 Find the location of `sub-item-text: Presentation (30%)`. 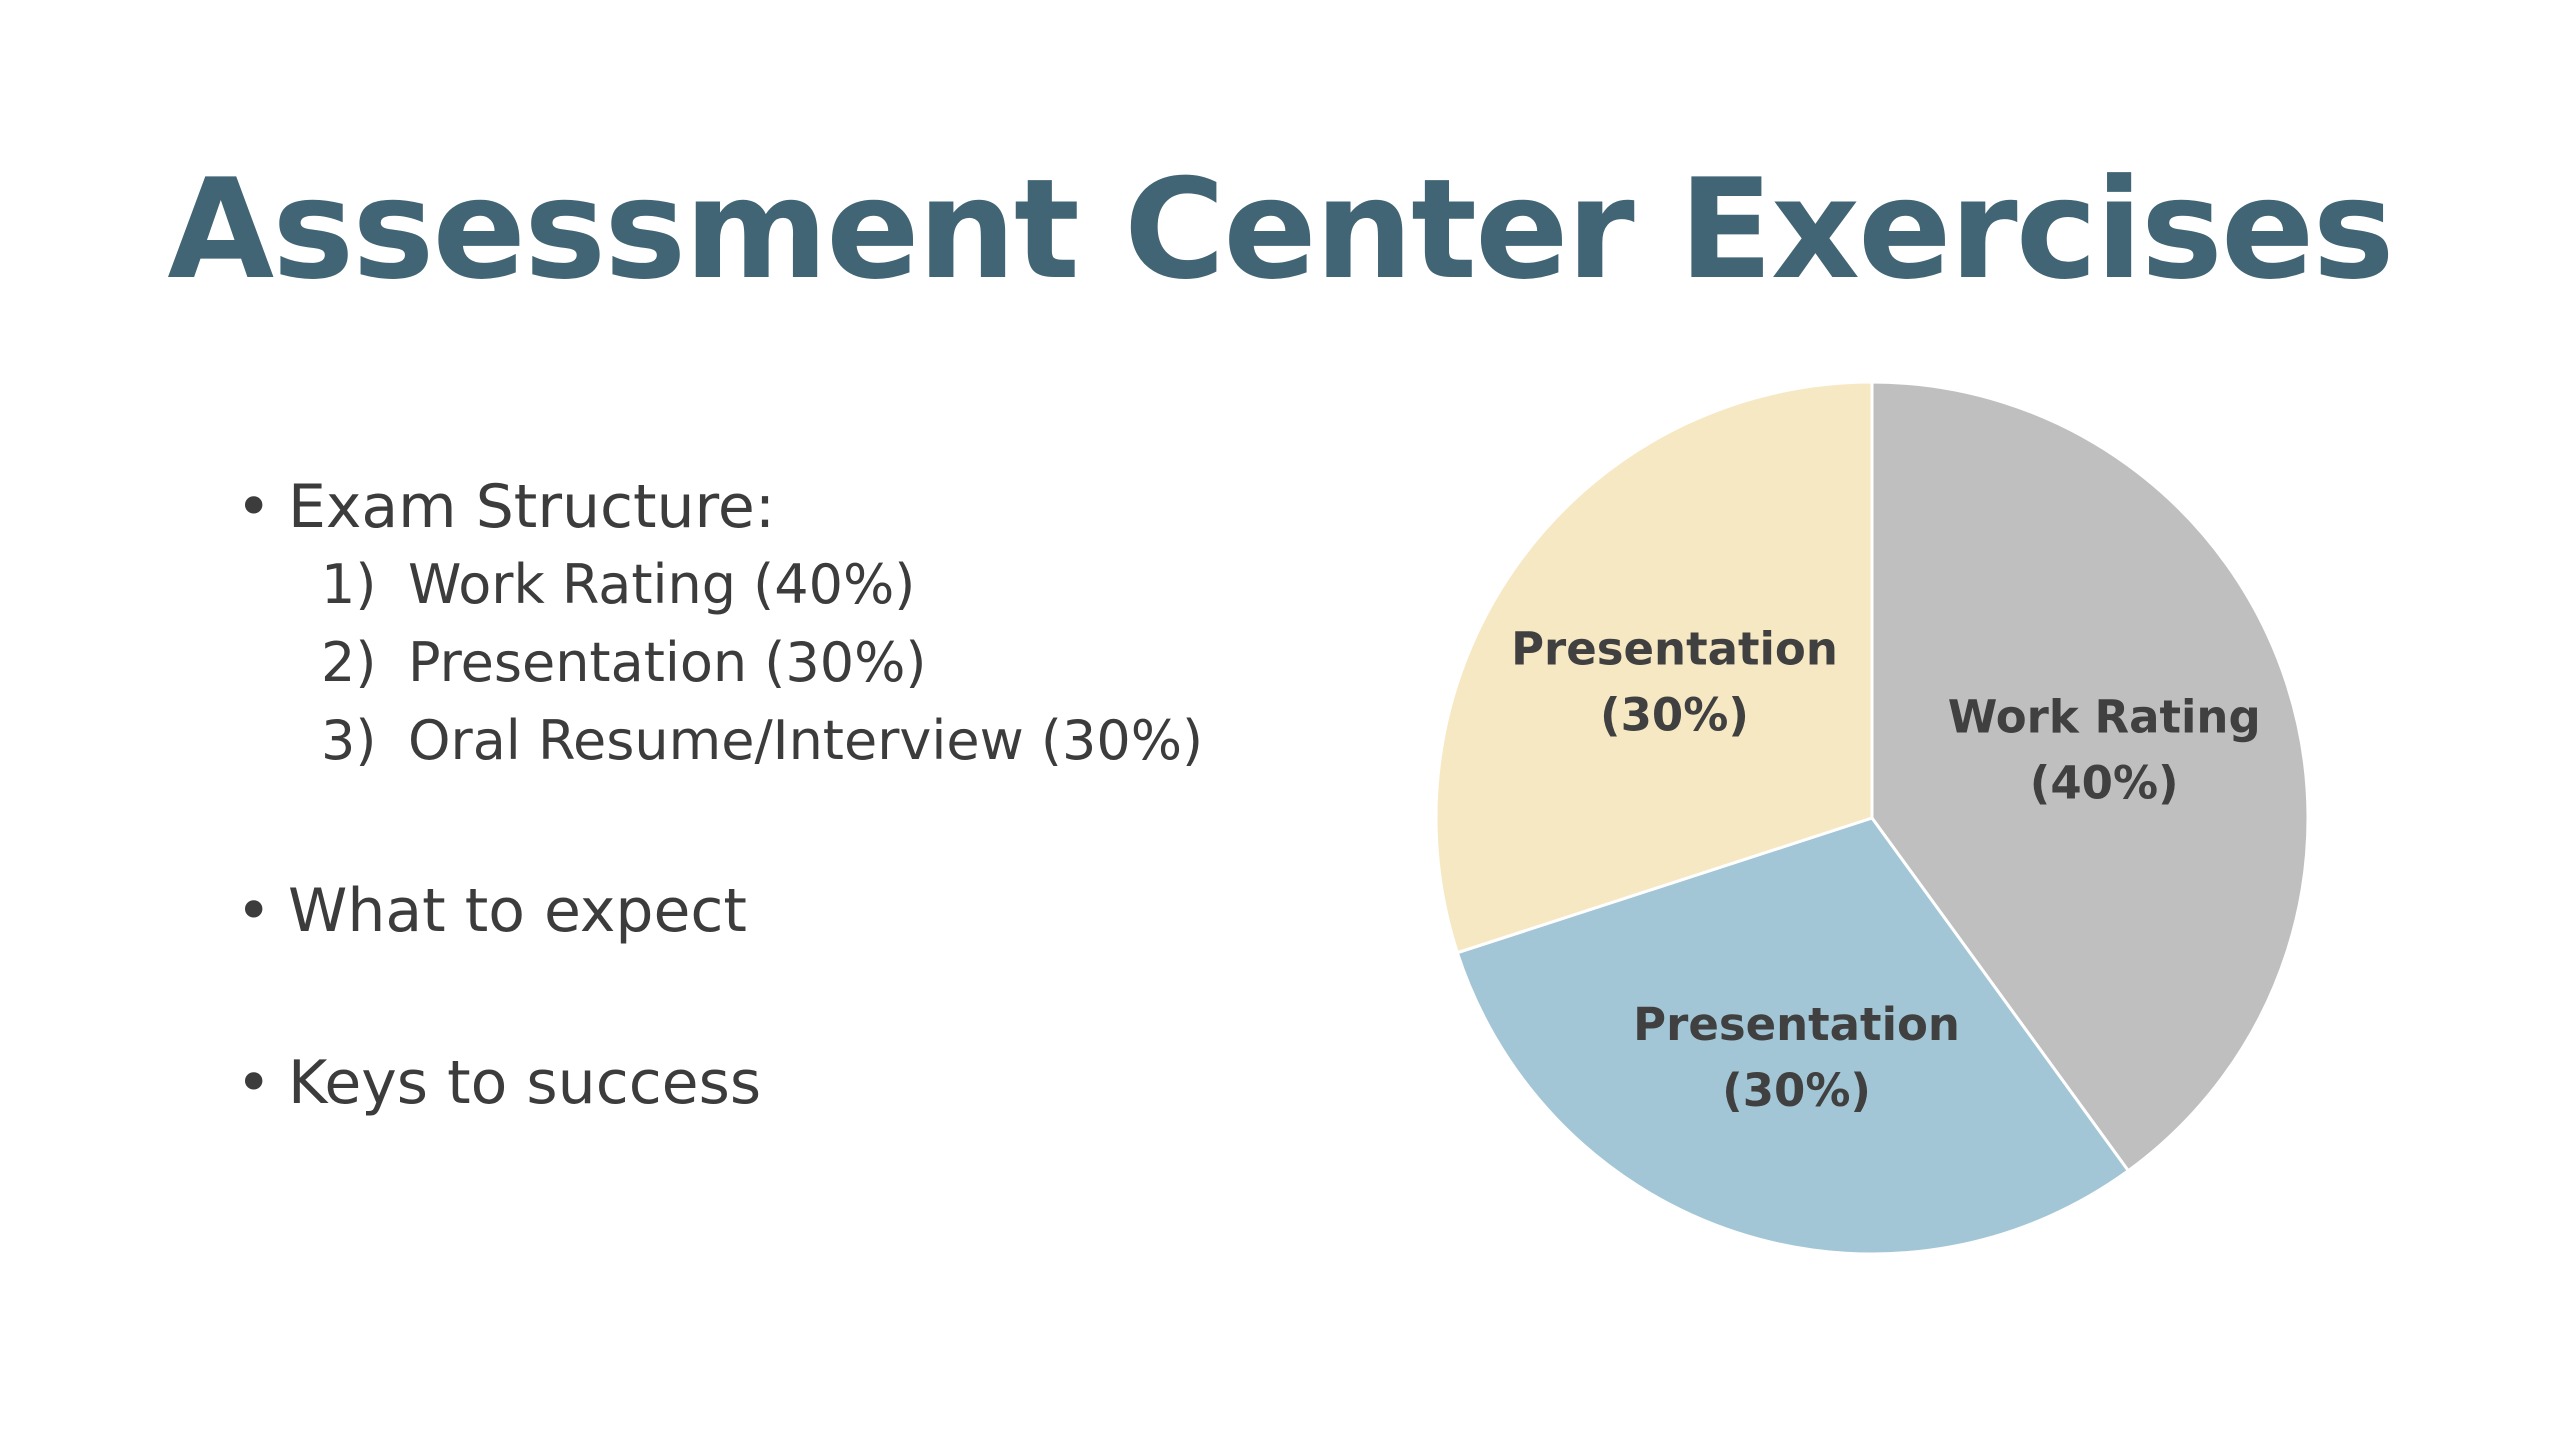

sub-item-text: Presentation (30%) is located at coordinates (667, 662).